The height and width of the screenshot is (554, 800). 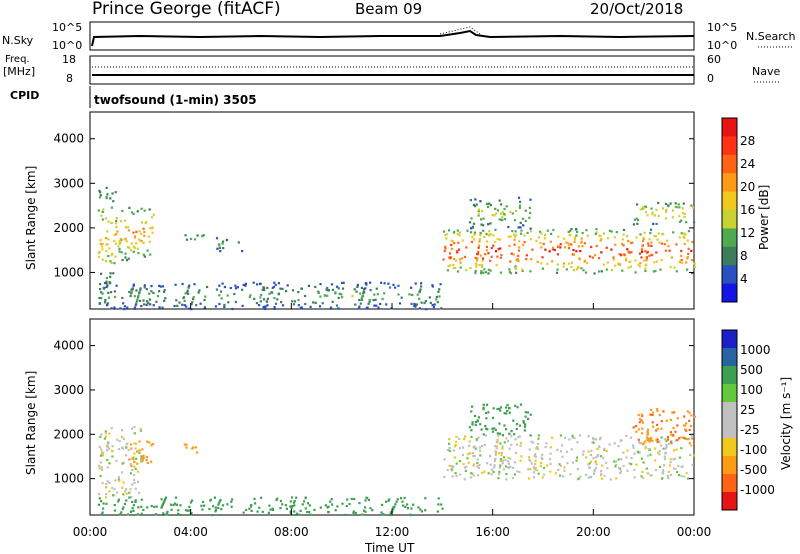 I want to click on velocity-region, so click(x=664, y=427).